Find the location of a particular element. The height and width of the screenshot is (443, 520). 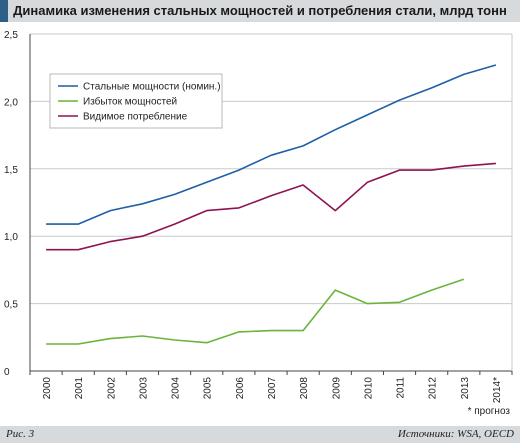

y-tick-label: 2,0 is located at coordinates (11, 102).